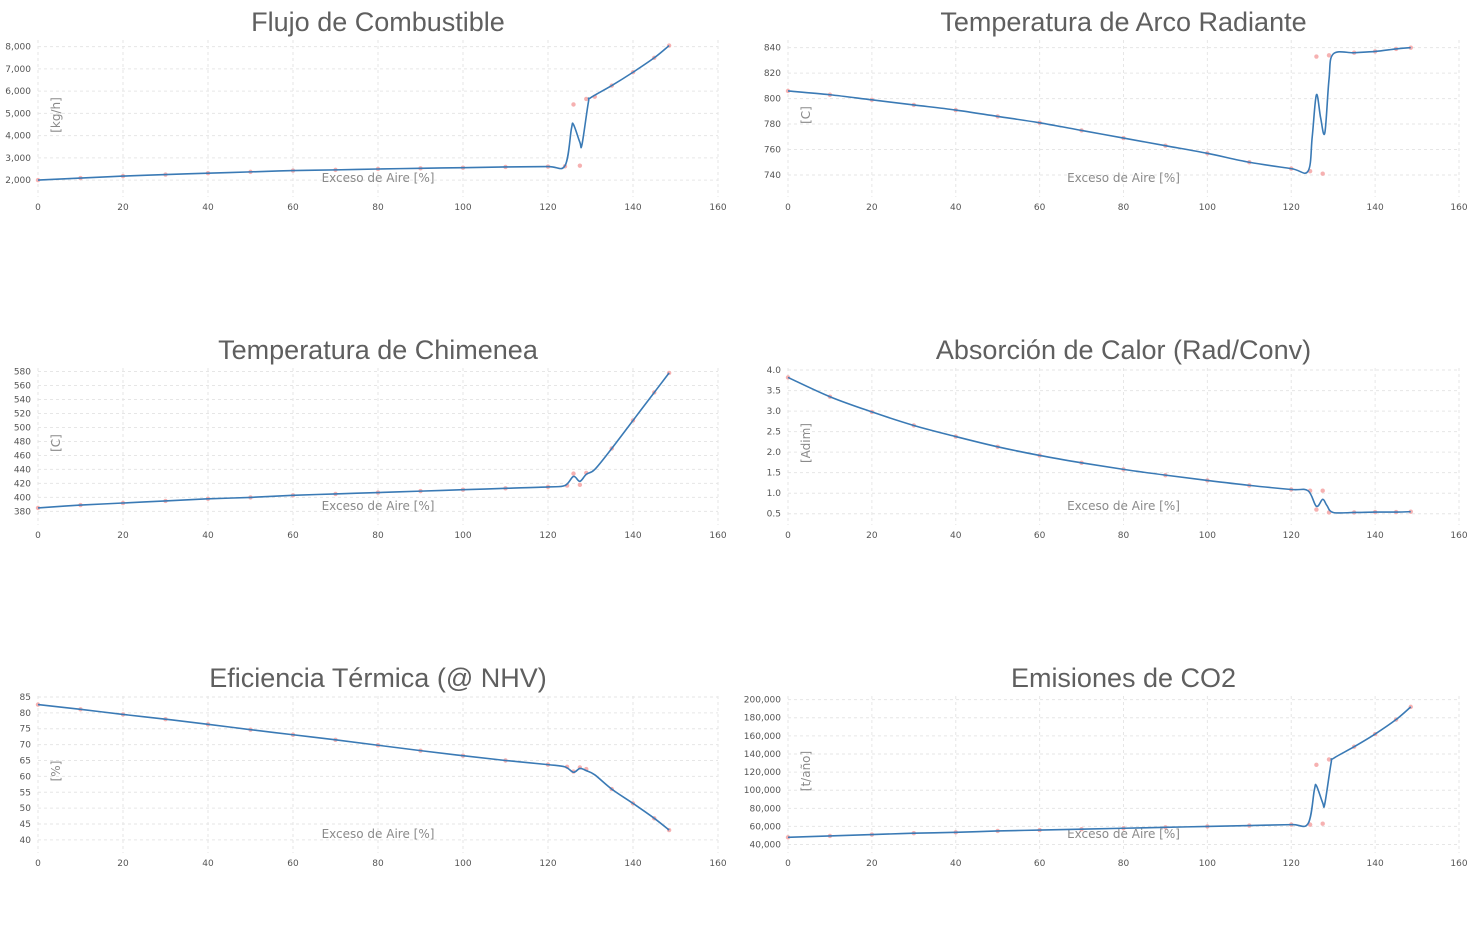 The width and height of the screenshot is (1482, 948). What do you see at coordinates (56, 771) in the screenshot?
I see `y-axis-label: [%]` at bounding box center [56, 771].